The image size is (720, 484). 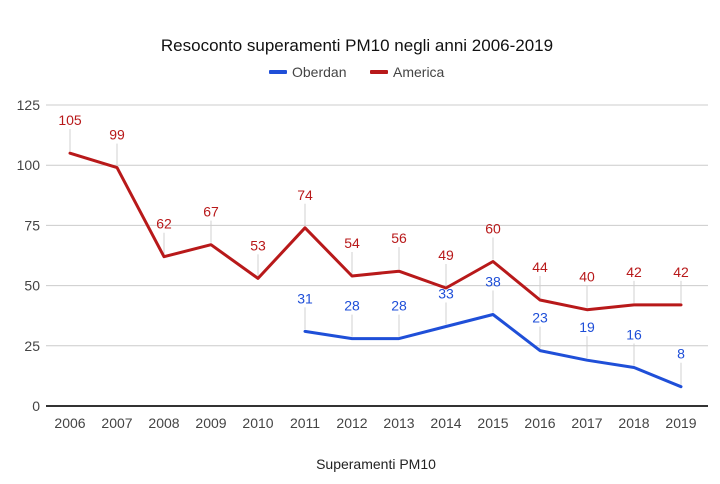 What do you see at coordinates (352, 243) in the screenshot?
I see `data-label-america: 54` at bounding box center [352, 243].